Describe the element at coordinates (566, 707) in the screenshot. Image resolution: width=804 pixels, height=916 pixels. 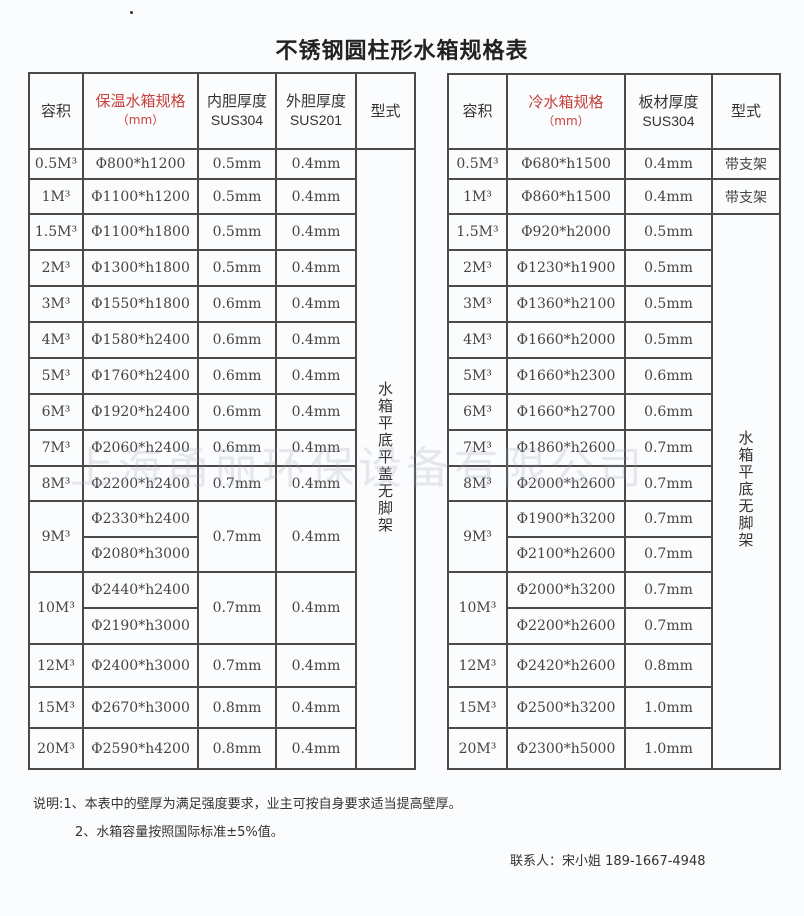
I see `spec-cell: Φ2500*h3200` at that location.